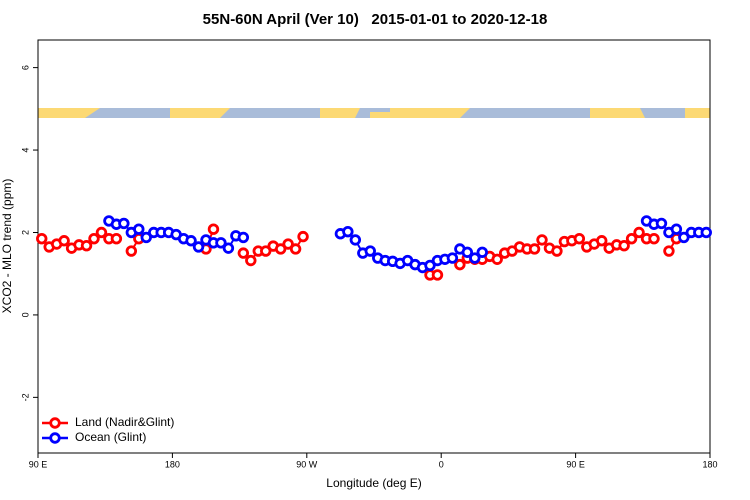 The height and width of the screenshot is (500, 750). What do you see at coordinates (7, 246) in the screenshot?
I see `y-axis-label: XCO2 - MLO trend (ppm)` at bounding box center [7, 246].